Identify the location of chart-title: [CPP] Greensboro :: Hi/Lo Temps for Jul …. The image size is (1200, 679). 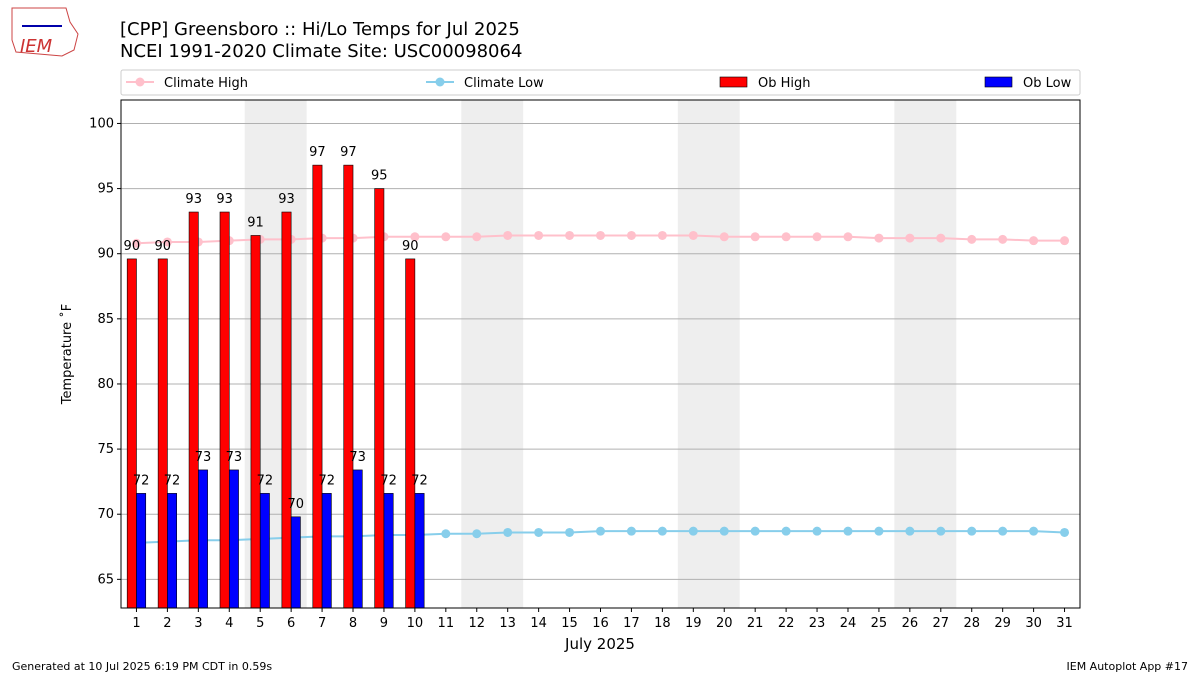
(320, 29).